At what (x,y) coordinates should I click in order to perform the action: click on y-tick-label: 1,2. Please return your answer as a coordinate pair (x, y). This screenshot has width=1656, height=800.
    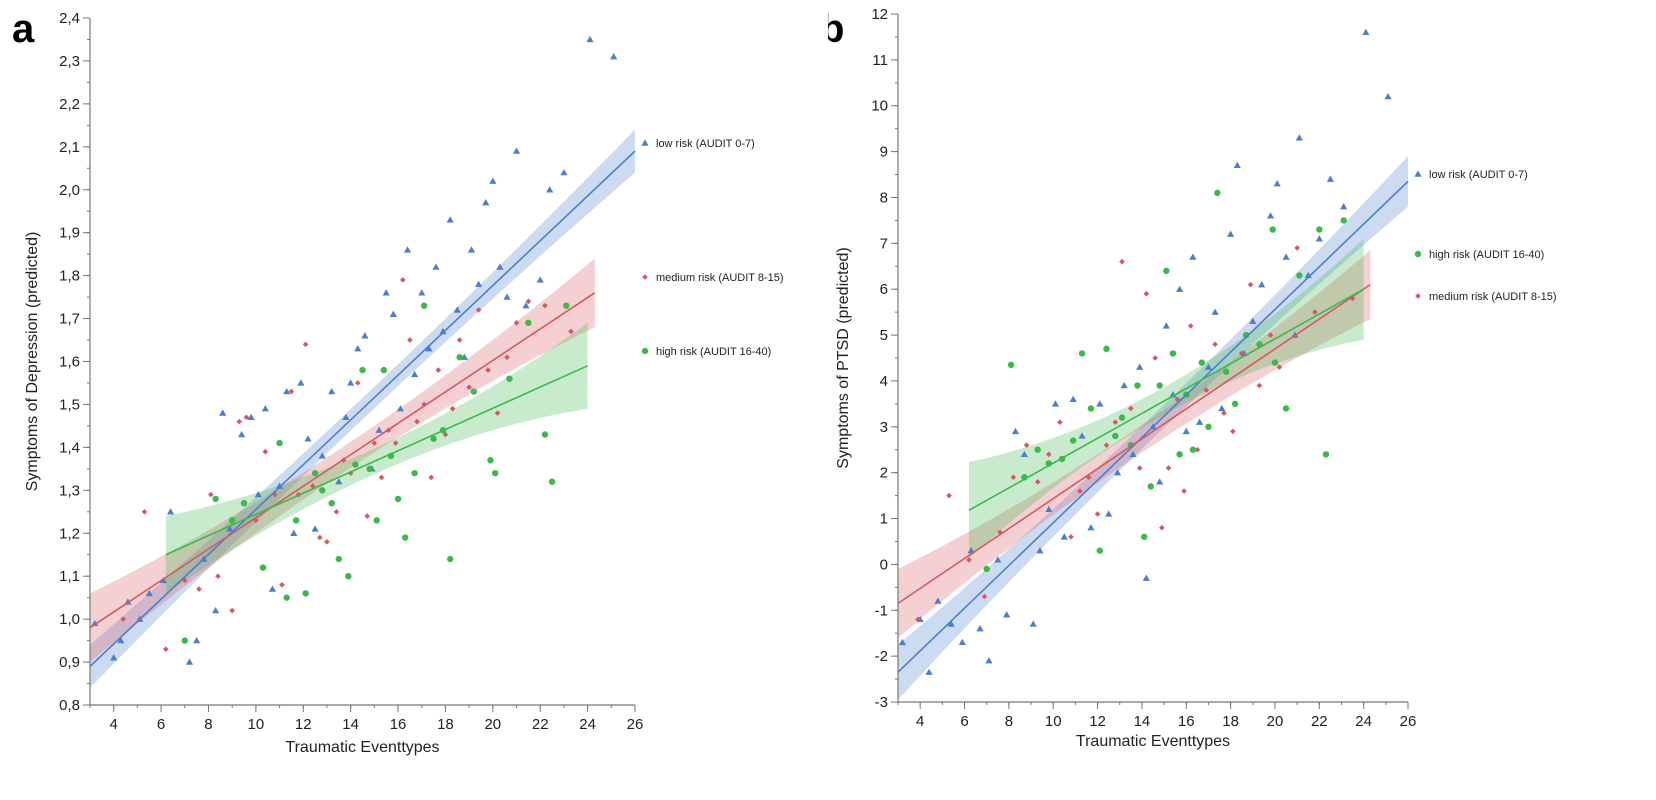
    Looking at the image, I should click on (69, 533).